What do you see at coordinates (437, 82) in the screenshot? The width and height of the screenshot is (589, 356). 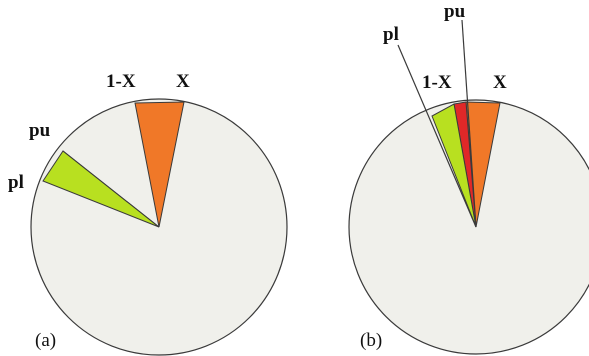 I see `panel-b-label-1-x: 1-X` at bounding box center [437, 82].